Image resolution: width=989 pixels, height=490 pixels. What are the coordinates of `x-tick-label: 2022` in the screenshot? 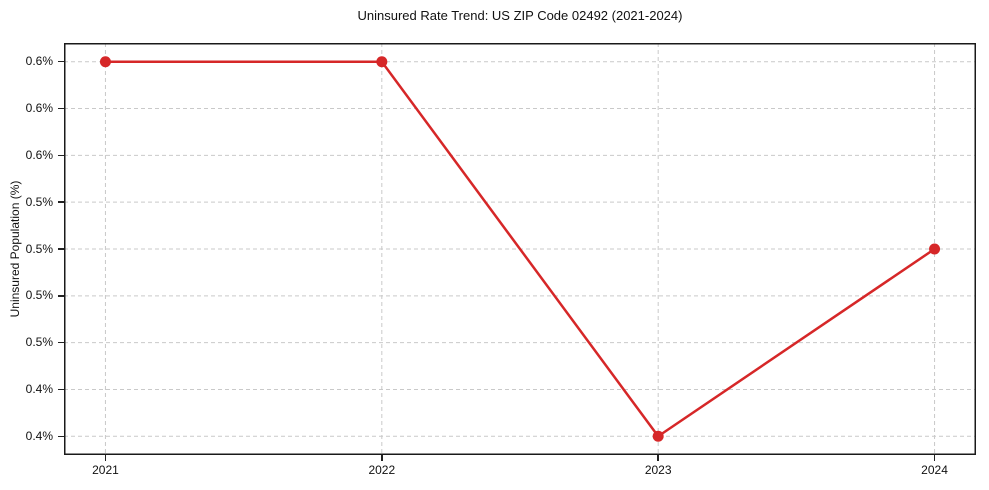 It's located at (382, 470).